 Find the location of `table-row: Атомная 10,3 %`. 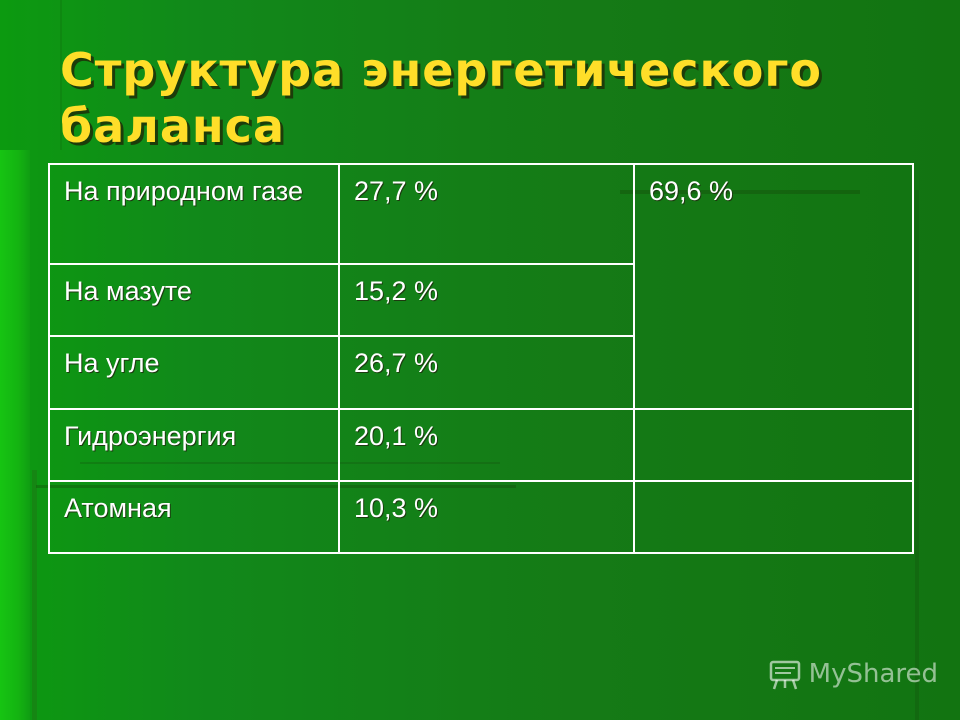

table-row: Атомная 10,3 % is located at coordinates (481, 517).